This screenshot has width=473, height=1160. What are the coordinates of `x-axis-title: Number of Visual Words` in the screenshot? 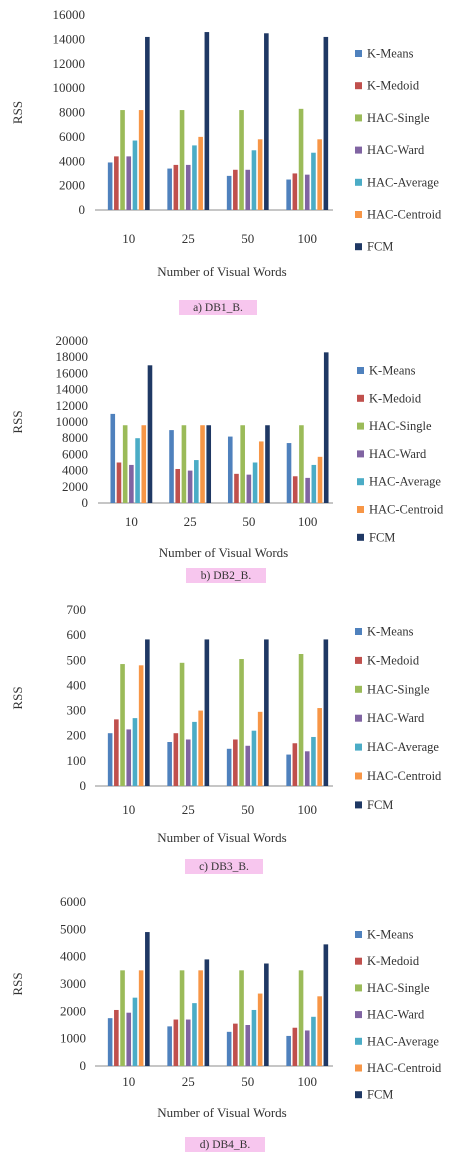 It's located at (224, 552).